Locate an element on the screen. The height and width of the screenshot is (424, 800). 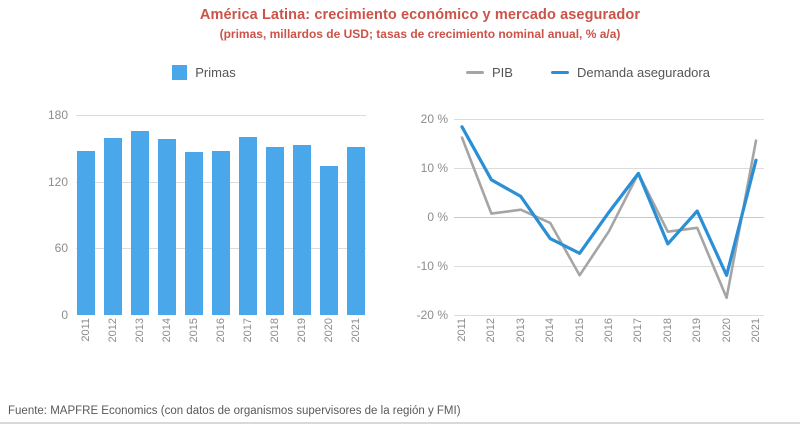
y-axis-label: 20 % is located at coordinates (434, 119).